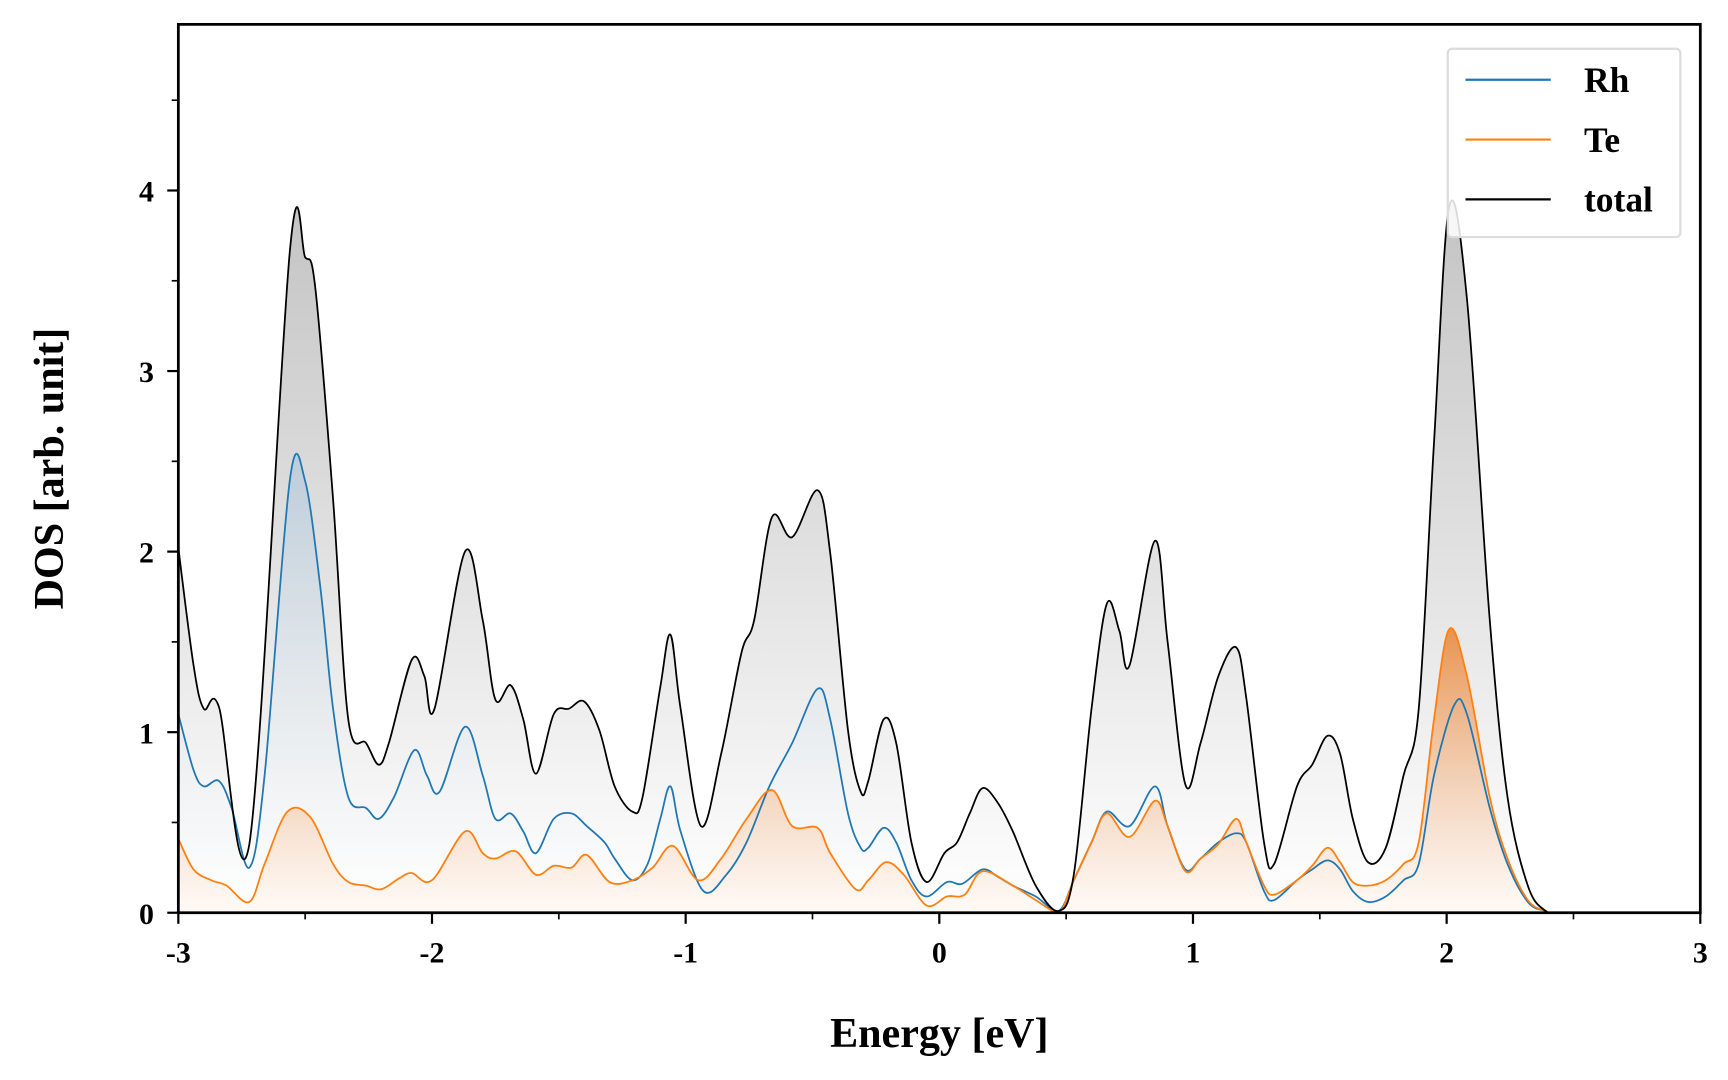 The height and width of the screenshot is (1080, 1728). What do you see at coordinates (178, 953) in the screenshot?
I see `x-tick-label: -3` at bounding box center [178, 953].